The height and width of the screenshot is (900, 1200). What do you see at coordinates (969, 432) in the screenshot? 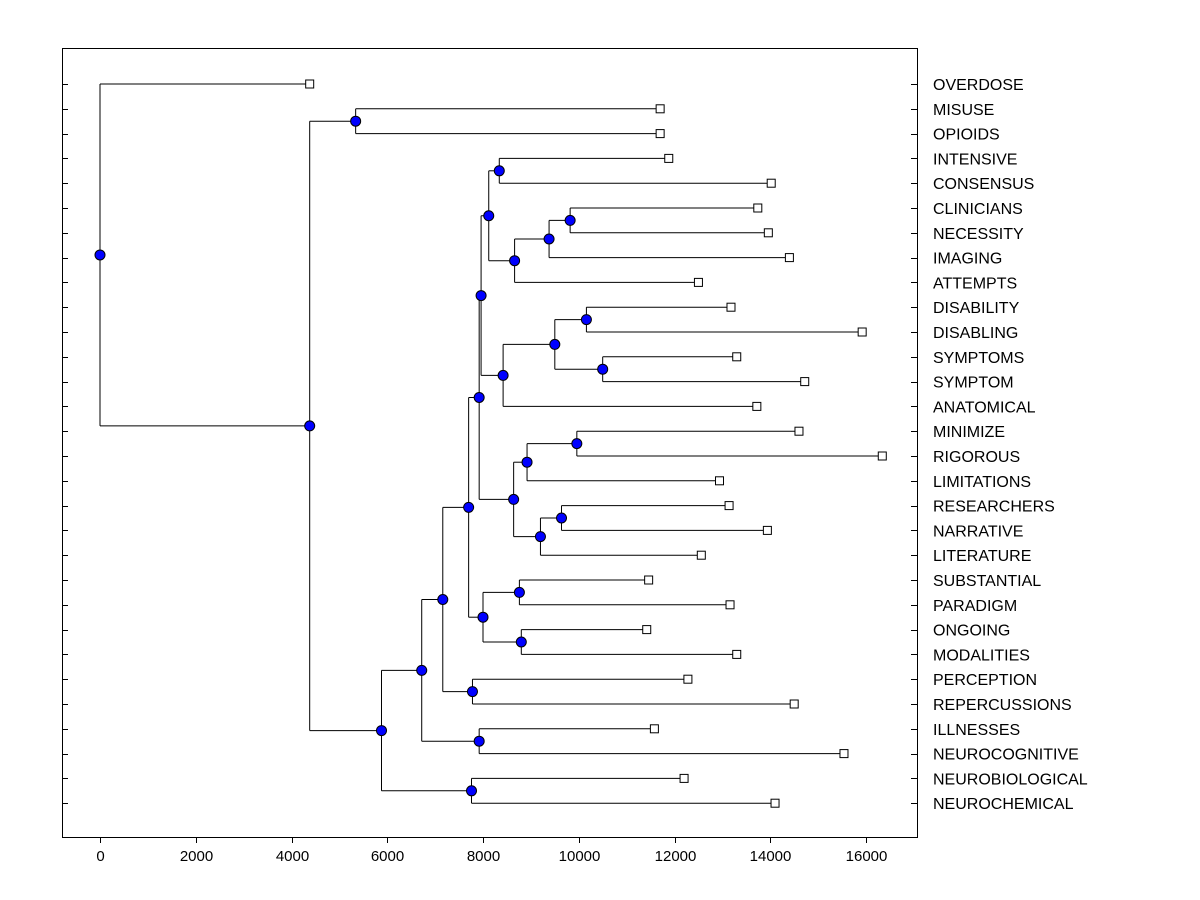
I see `leaf-label: MINIMIZE` at bounding box center [969, 432].